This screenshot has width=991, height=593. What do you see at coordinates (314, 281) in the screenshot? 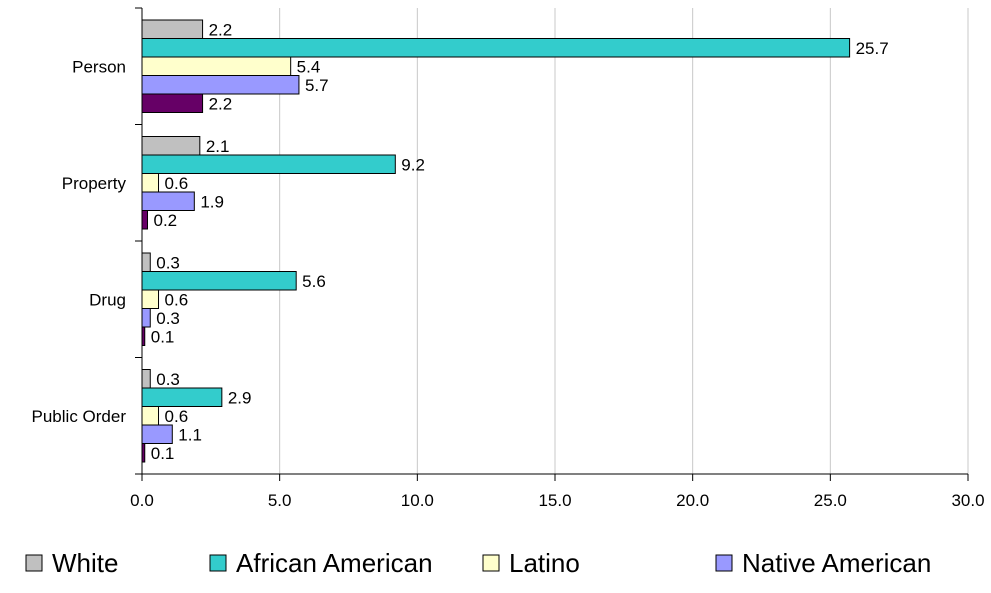
I see `data-label: 5.6` at bounding box center [314, 281].